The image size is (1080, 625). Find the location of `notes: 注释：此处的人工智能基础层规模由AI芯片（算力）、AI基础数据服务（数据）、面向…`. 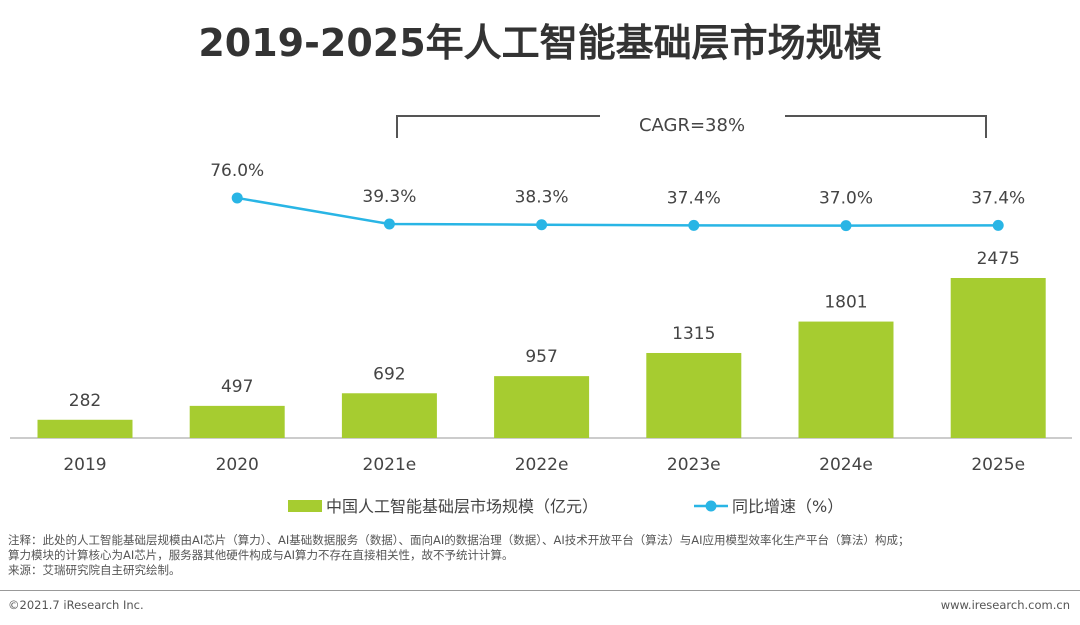

notes: 注释：此处的人工智能基础层规模由AI芯片（算力）、AI基础数据服务（数据）、面向… is located at coordinates (543, 555).